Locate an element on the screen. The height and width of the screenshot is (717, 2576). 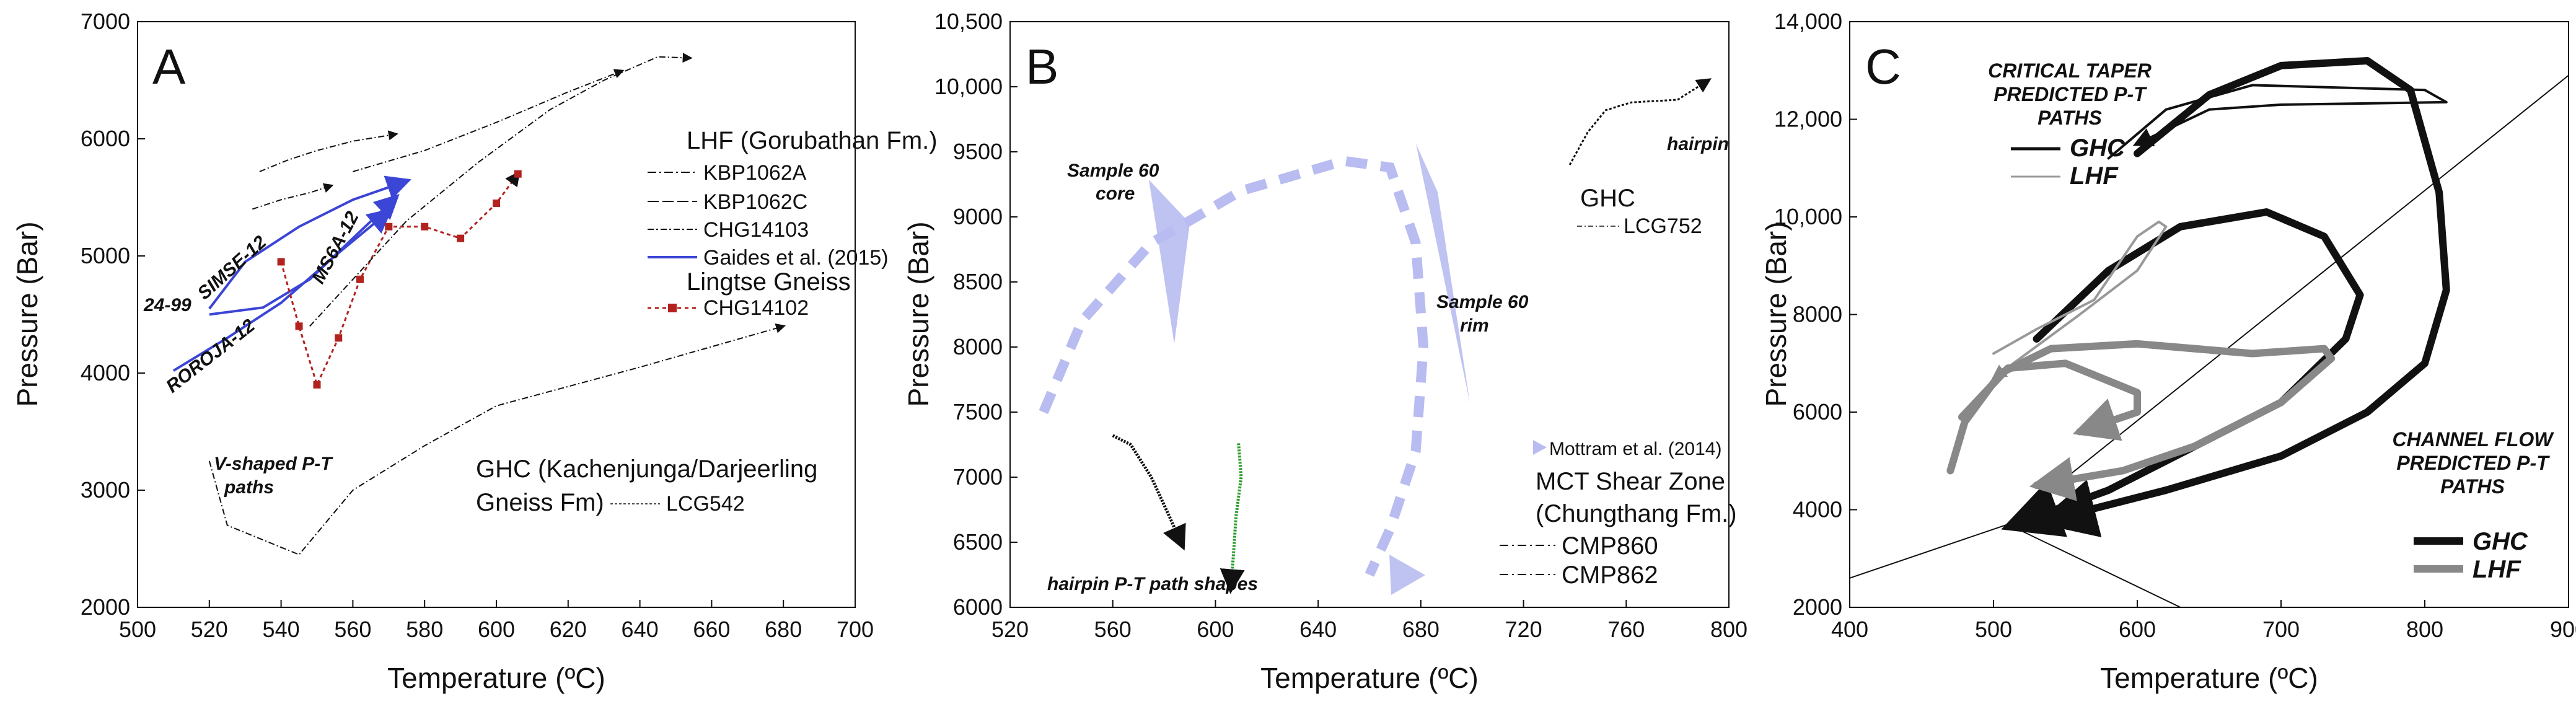
legend-c-channel-item-lhf: LHF is located at coordinates (2497, 569).